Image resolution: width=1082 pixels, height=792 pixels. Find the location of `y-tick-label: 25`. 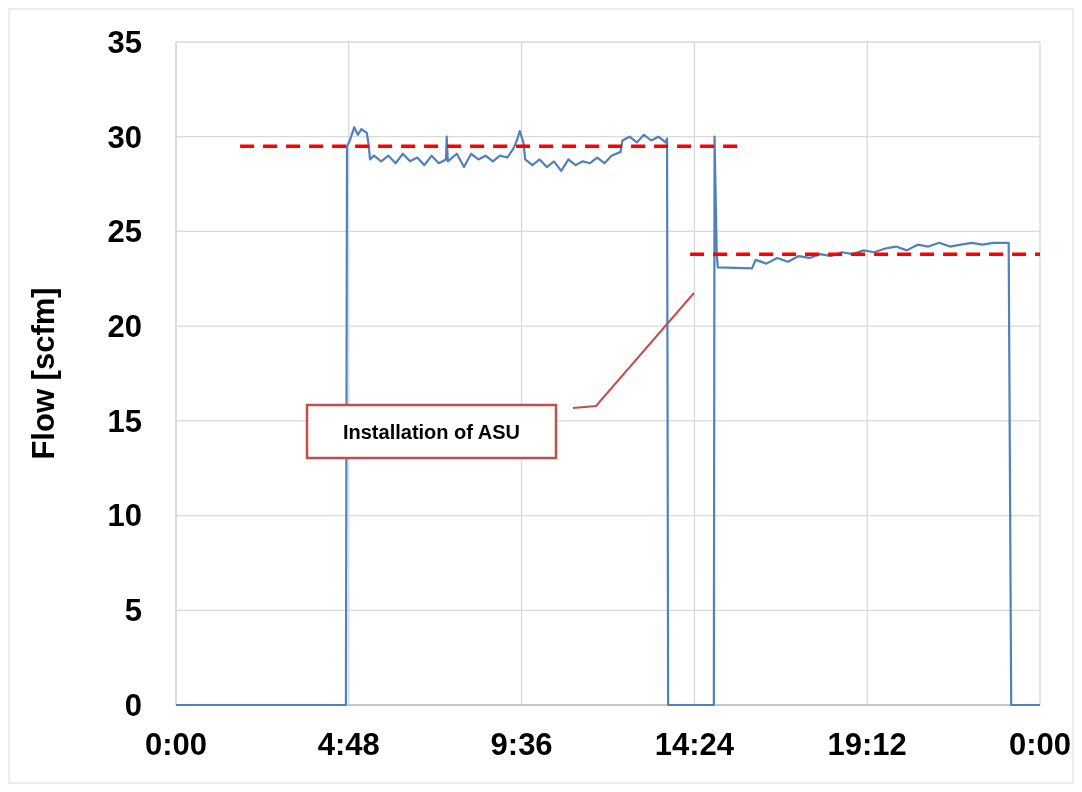

y-tick-label: 25 is located at coordinates (124, 232).